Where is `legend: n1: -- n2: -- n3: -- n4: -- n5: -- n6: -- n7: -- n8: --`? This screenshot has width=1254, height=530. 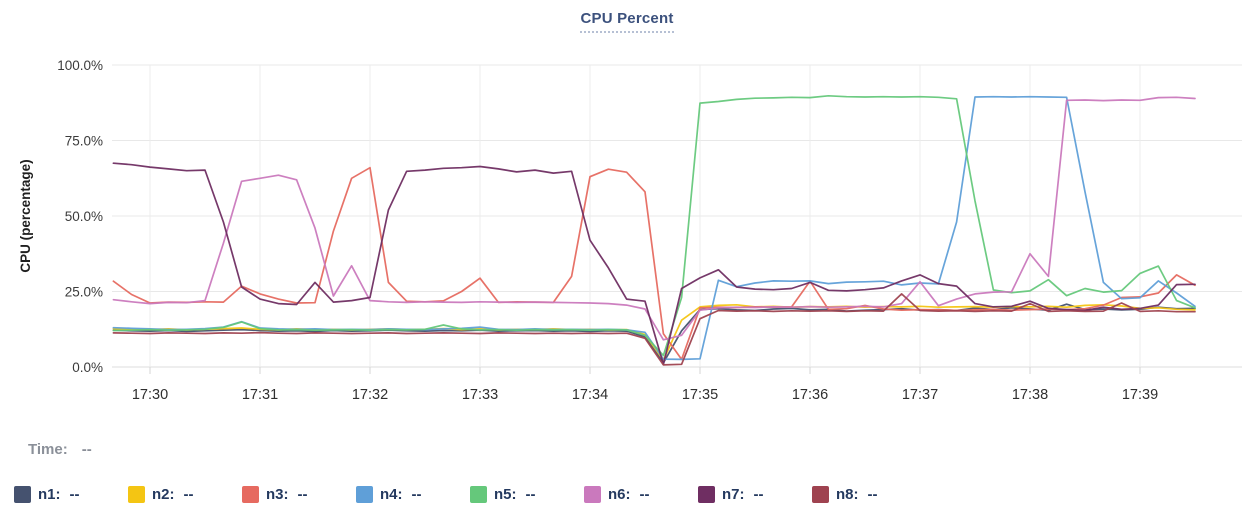
legend: n1: -- n2: -- n3: -- n4: -- n5: -- n6: -- n7: -- n8: -- is located at coordinates (470, 494).